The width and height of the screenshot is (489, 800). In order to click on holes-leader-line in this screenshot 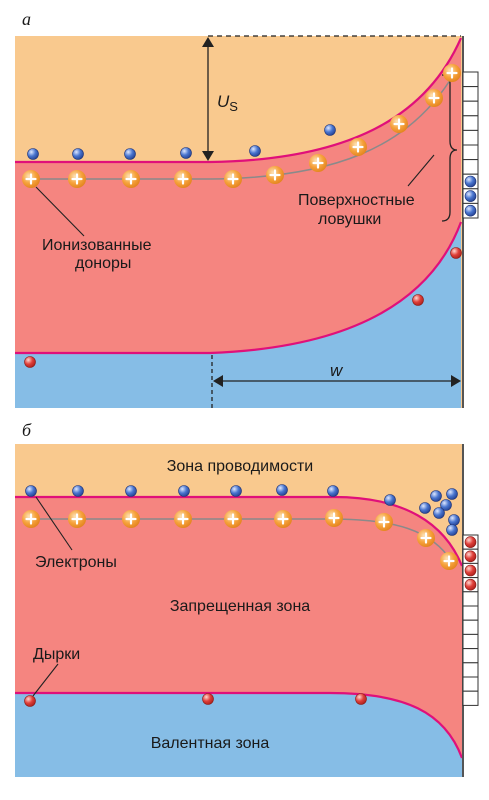, I will do `click(45, 680)`.